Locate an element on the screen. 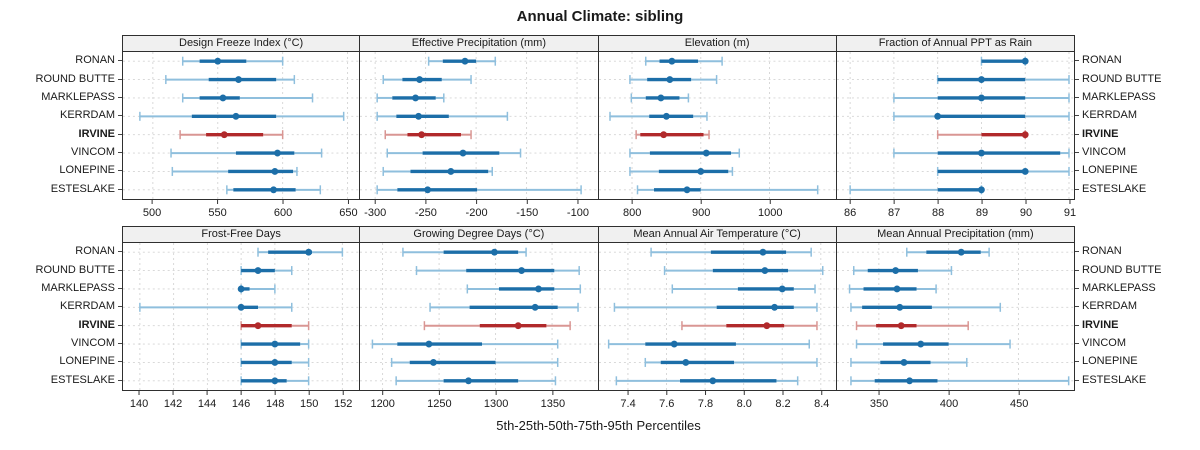 The width and height of the screenshot is (1200, 450). panel-elevation-m: Elevation (m) 800 900 1000 is located at coordinates (717, 128).